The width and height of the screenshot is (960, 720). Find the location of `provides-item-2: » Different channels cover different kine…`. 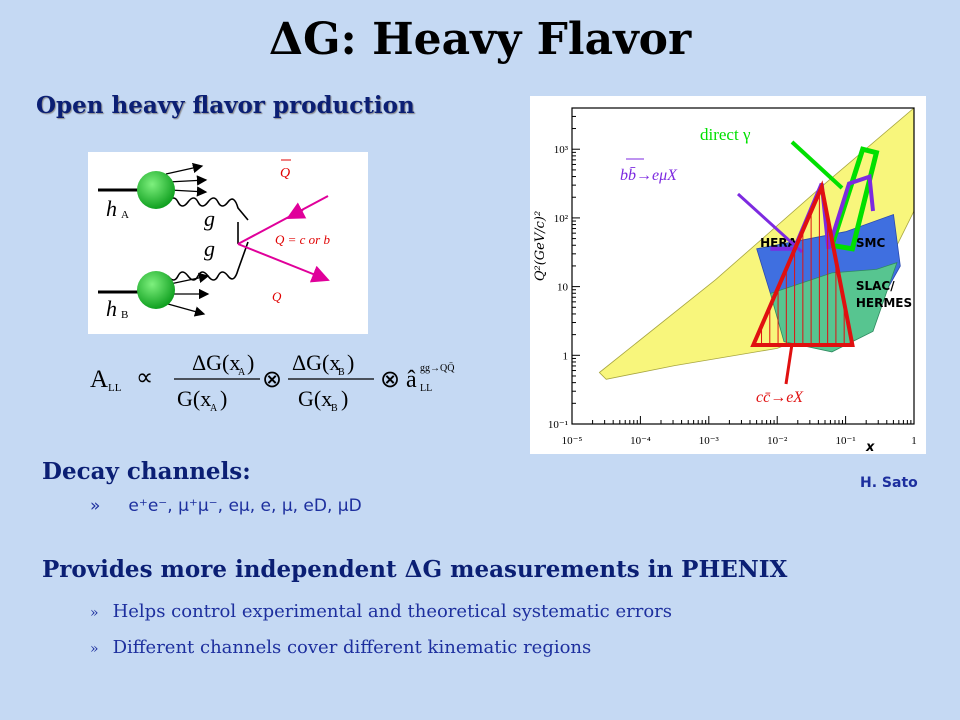

provides-item-2: » Different channels cover different kine… is located at coordinates (340, 647).